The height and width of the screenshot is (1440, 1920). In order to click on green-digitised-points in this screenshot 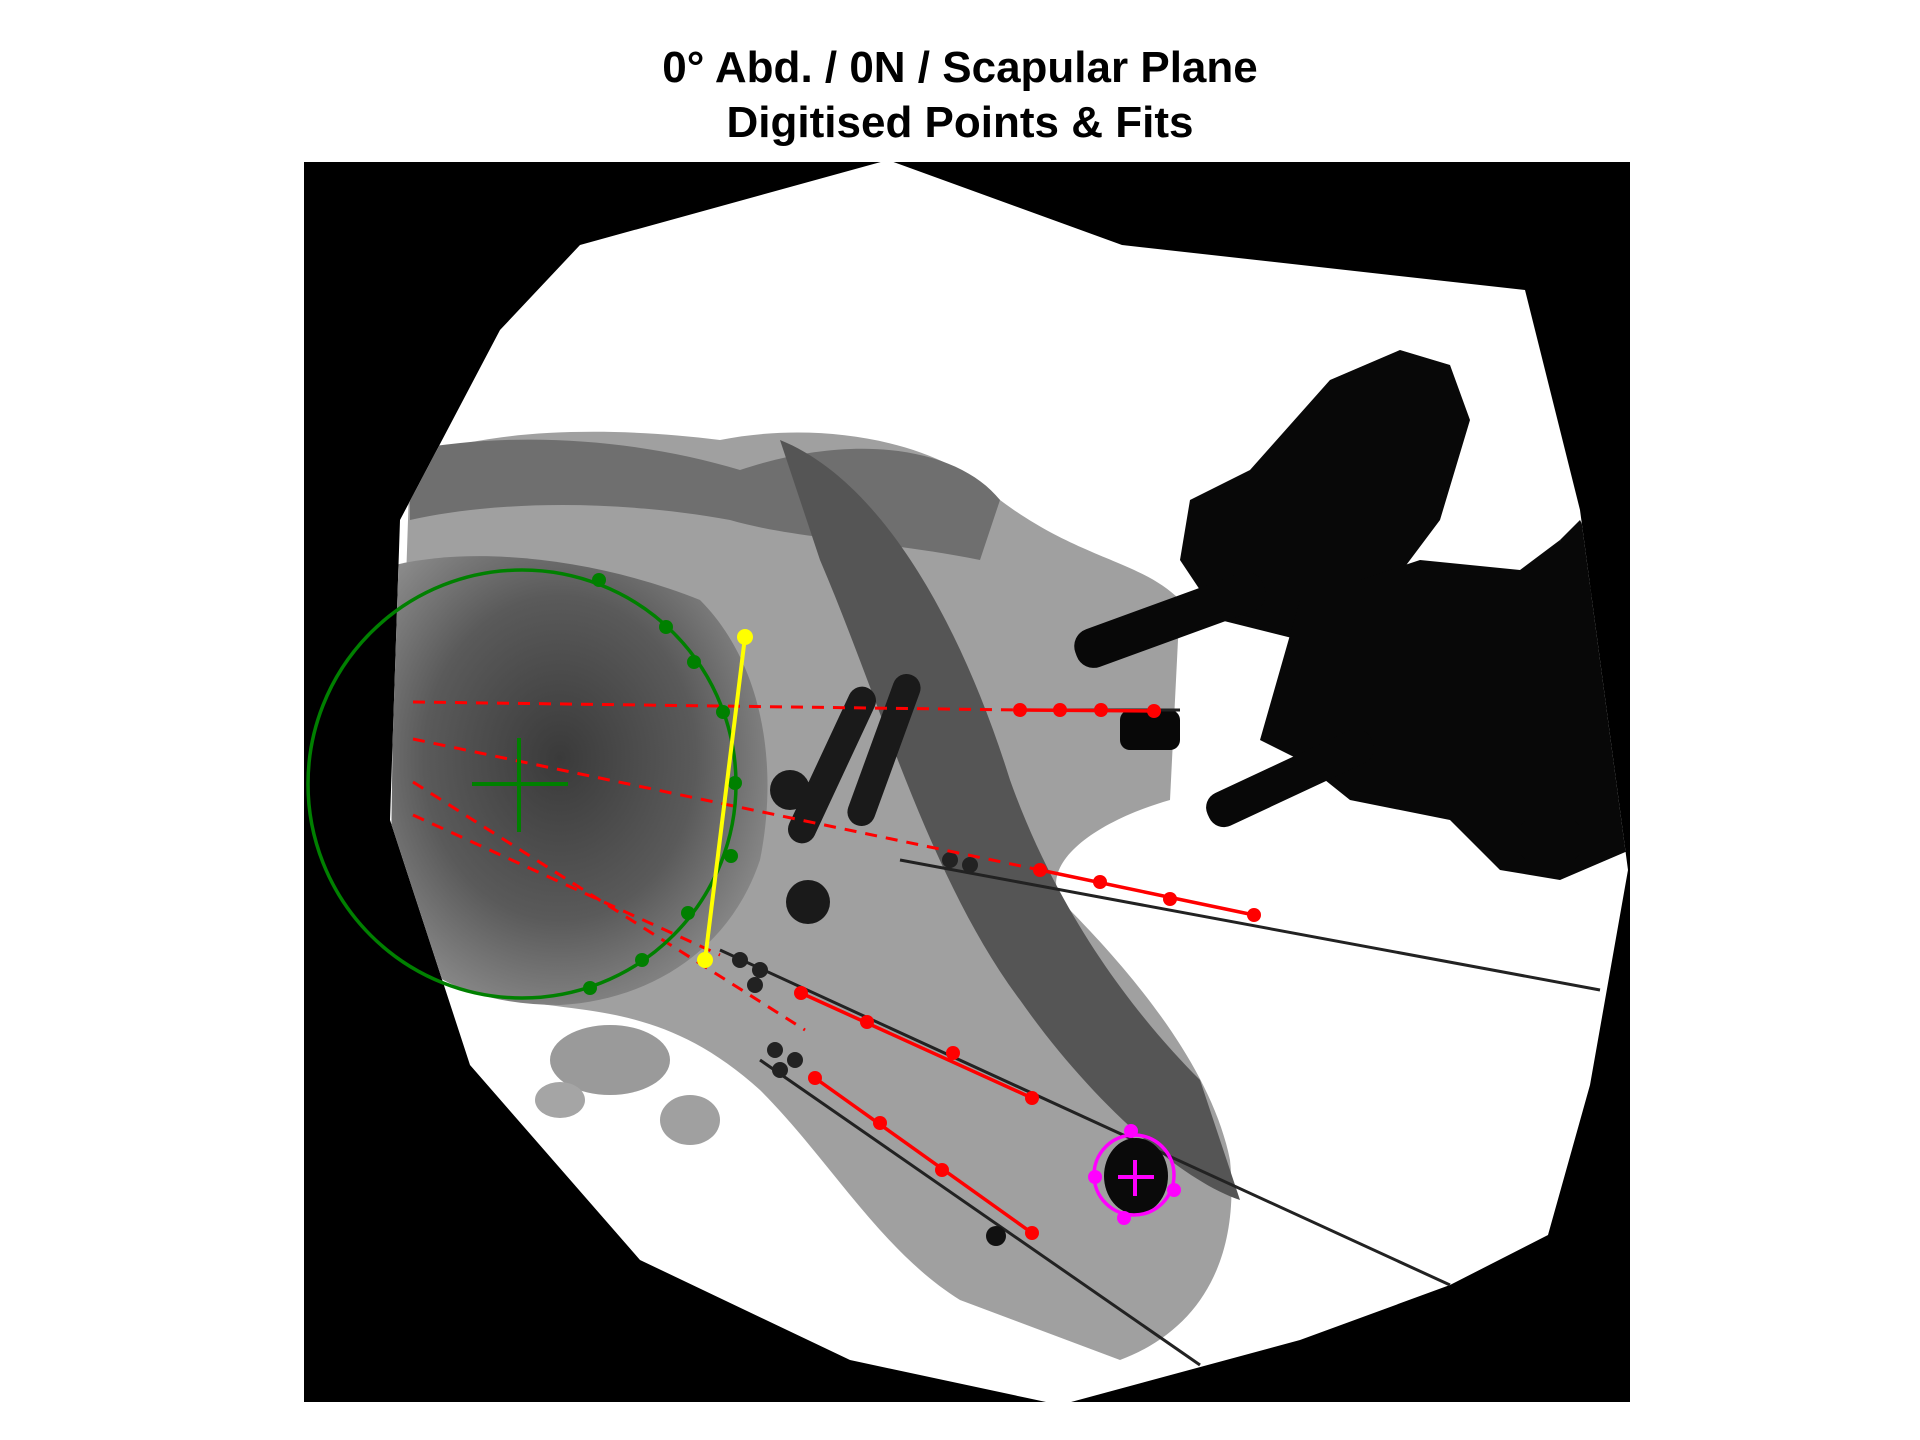, I will do `click(662, 784)`.